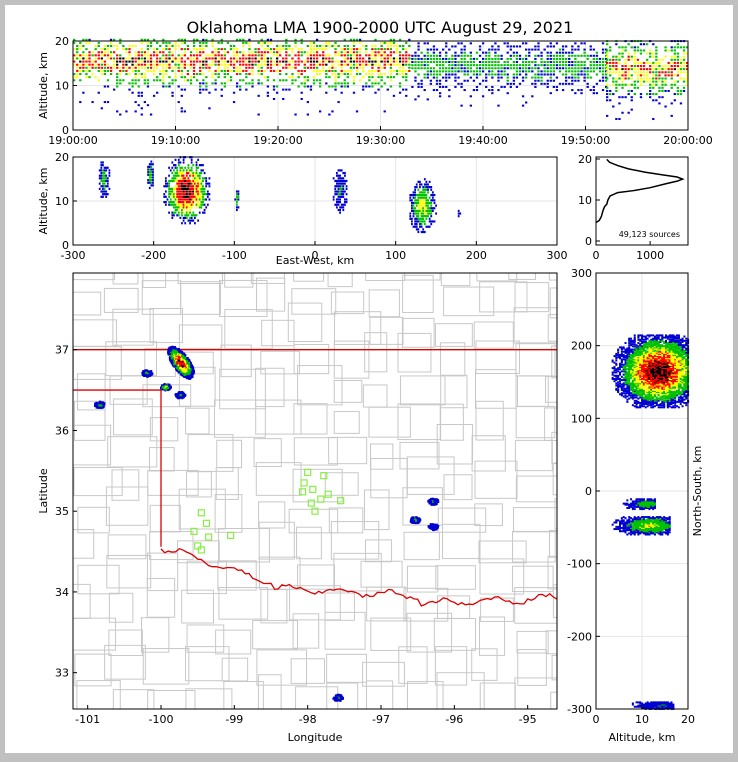 The image size is (738, 762). I want to click on y-axis-label: Latitude, so click(43, 491).